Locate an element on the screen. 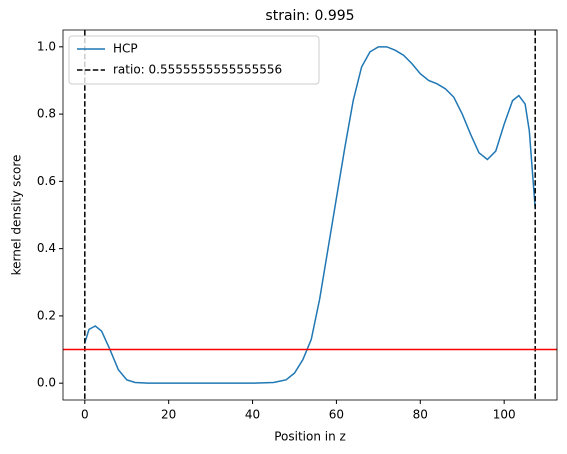 This screenshot has width=567, height=454. x-tick-label: 100 is located at coordinates (504, 415).